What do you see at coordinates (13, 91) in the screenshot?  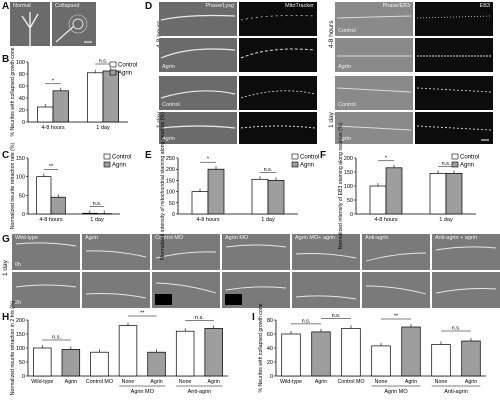 I see `y-axis-label: % Neurites with collapsed growth cone` at bounding box center [13, 91].